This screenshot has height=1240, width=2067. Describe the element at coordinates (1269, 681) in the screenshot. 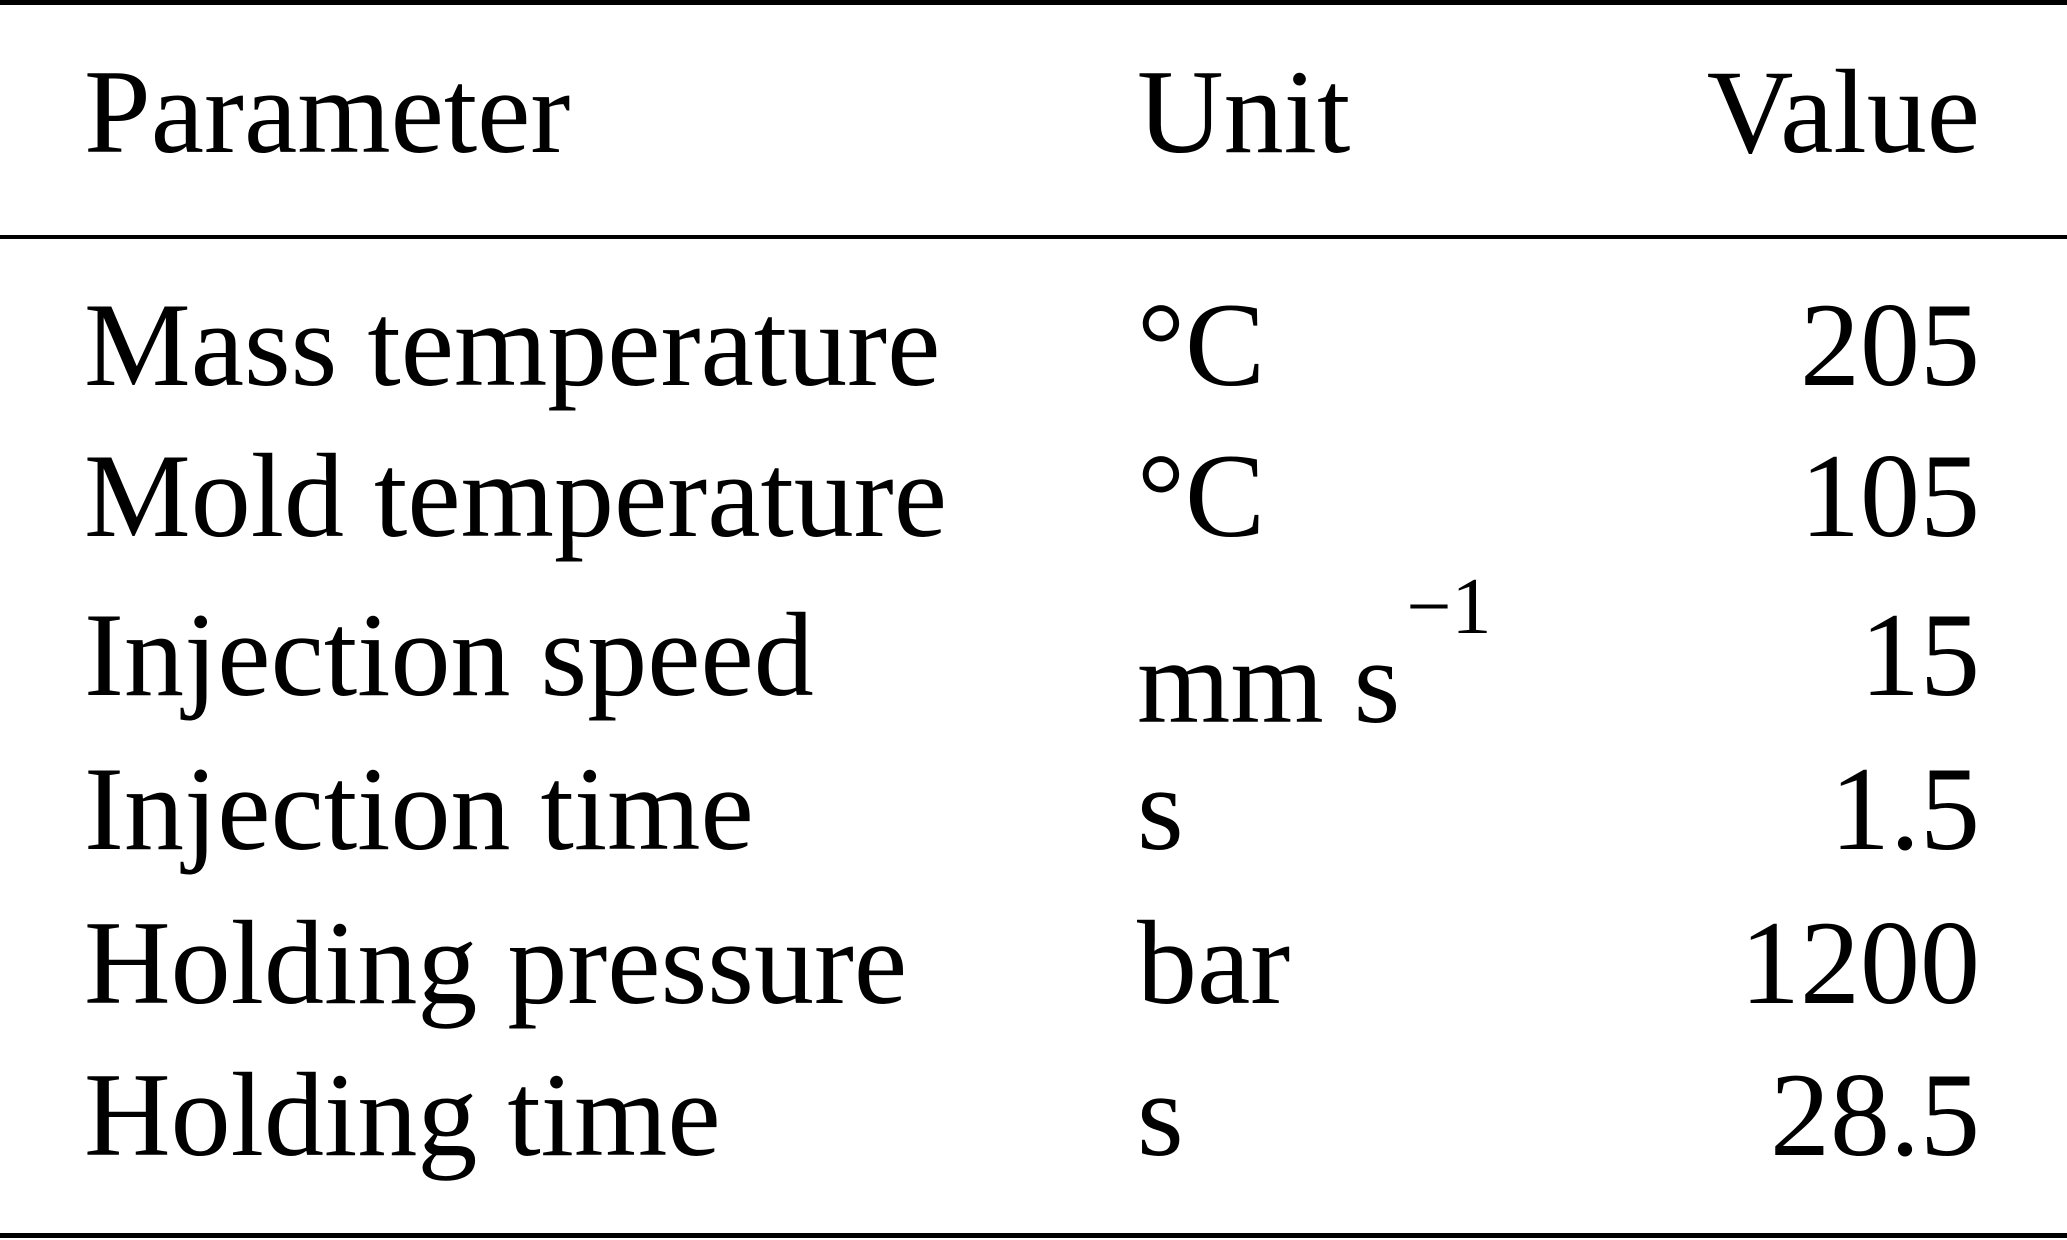

I see `row-unit-main: mm s` at that location.